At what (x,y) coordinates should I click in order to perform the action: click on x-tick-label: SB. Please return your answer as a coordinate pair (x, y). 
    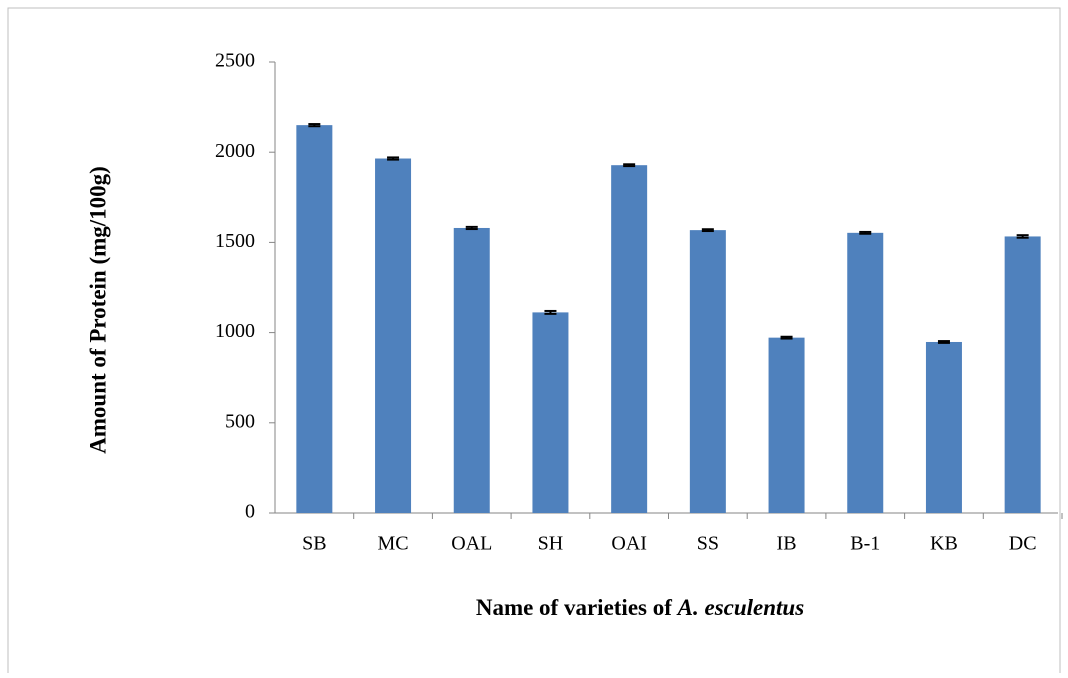
    Looking at the image, I should click on (314, 544).